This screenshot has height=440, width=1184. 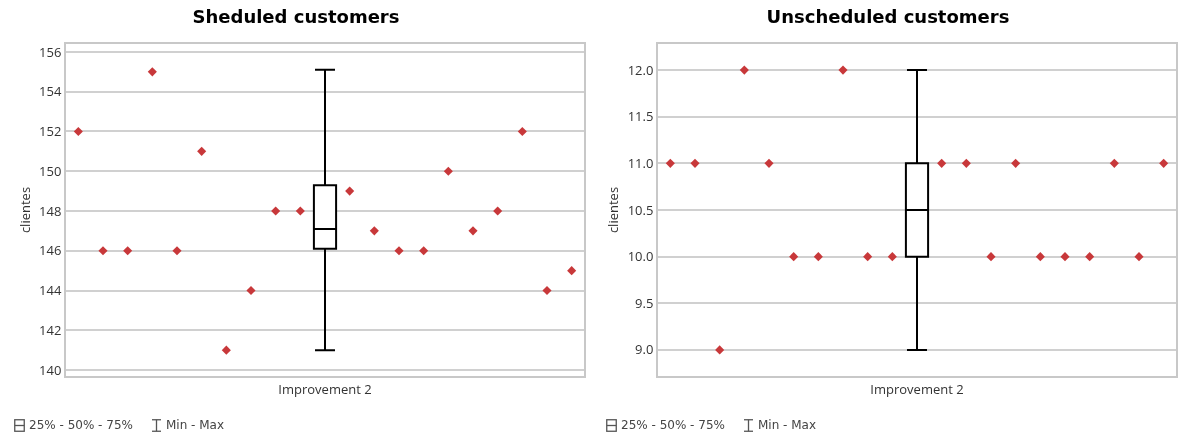 What do you see at coordinates (640, 162) in the screenshot?
I see `y-tick-label: 11.0` at bounding box center [640, 162].